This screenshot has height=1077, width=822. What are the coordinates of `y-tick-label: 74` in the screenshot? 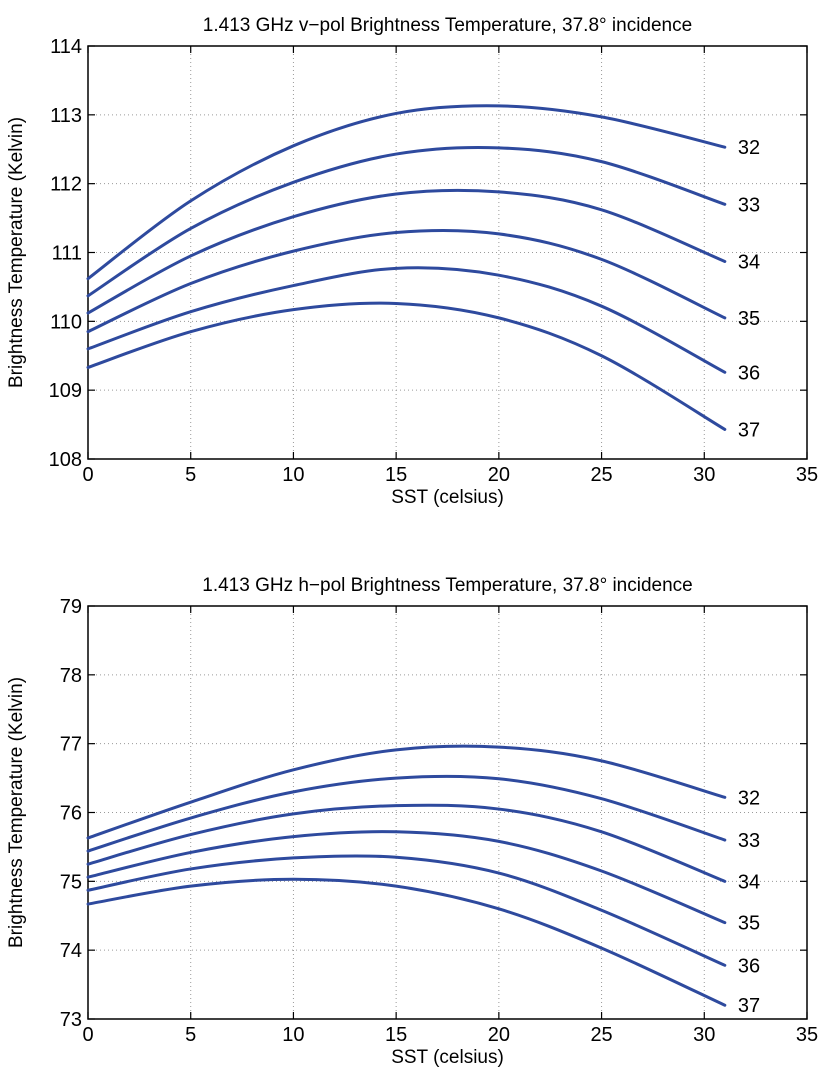 It's located at (71, 951).